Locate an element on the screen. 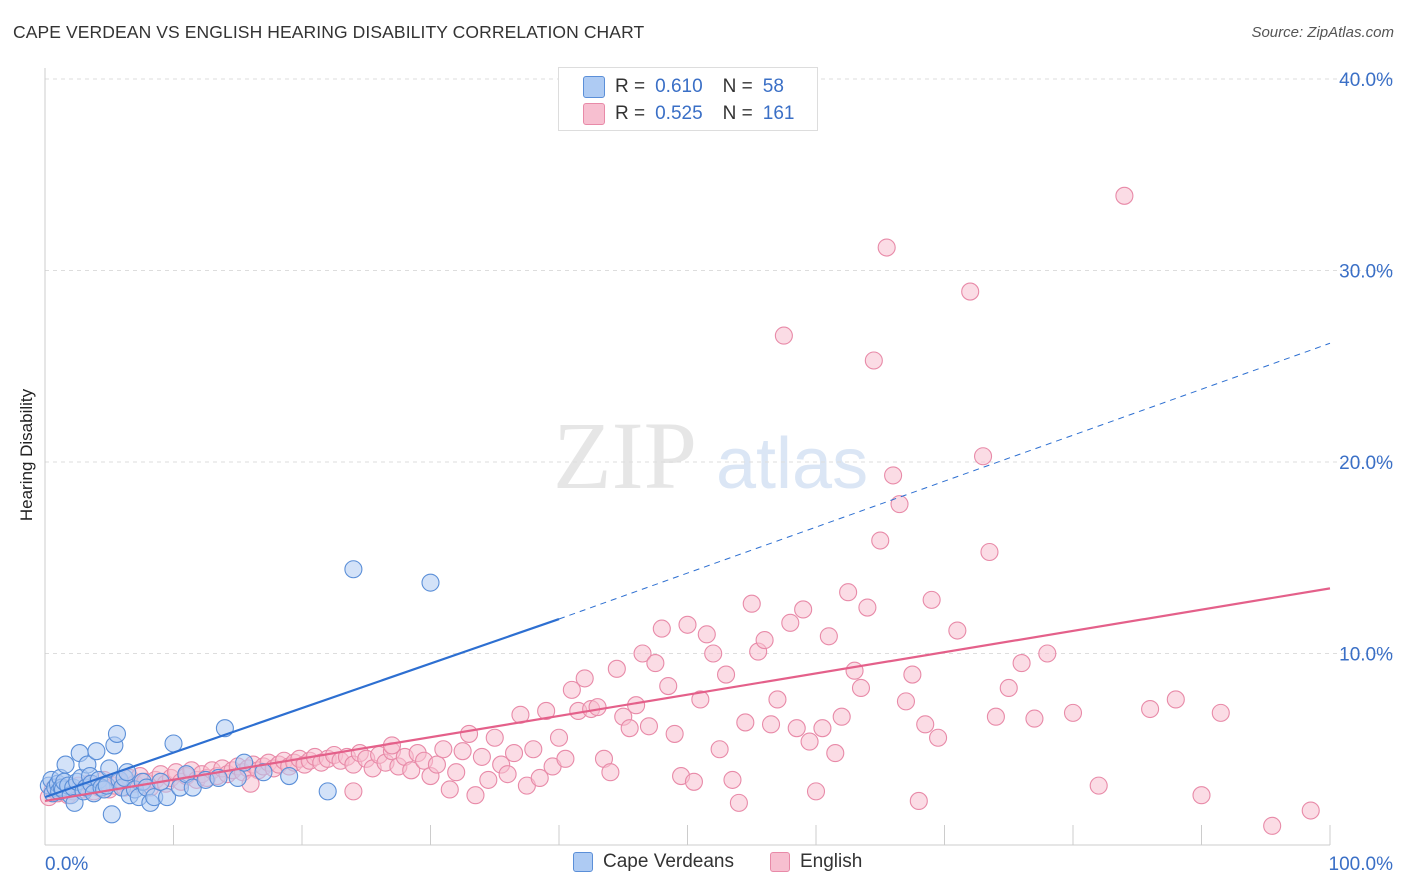 The height and width of the screenshot is (892, 1406). legend-english-label: English is located at coordinates (831, 861).